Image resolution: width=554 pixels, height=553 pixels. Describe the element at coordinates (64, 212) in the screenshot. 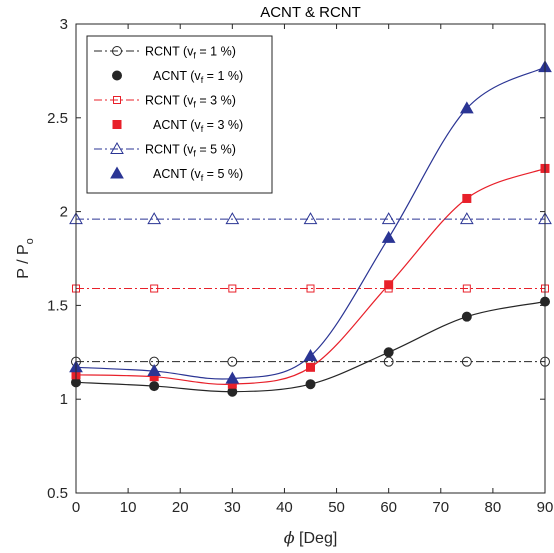

I see `y-tick-label: 2` at that location.